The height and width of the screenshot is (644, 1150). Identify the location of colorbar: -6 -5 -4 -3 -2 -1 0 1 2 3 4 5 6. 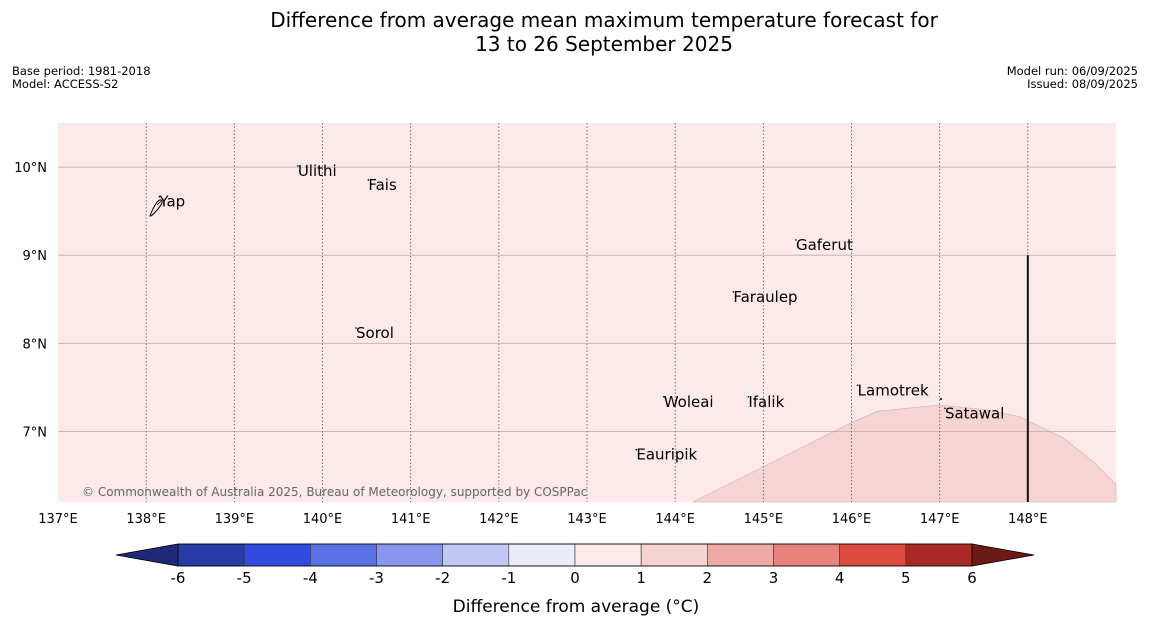
(575, 565).